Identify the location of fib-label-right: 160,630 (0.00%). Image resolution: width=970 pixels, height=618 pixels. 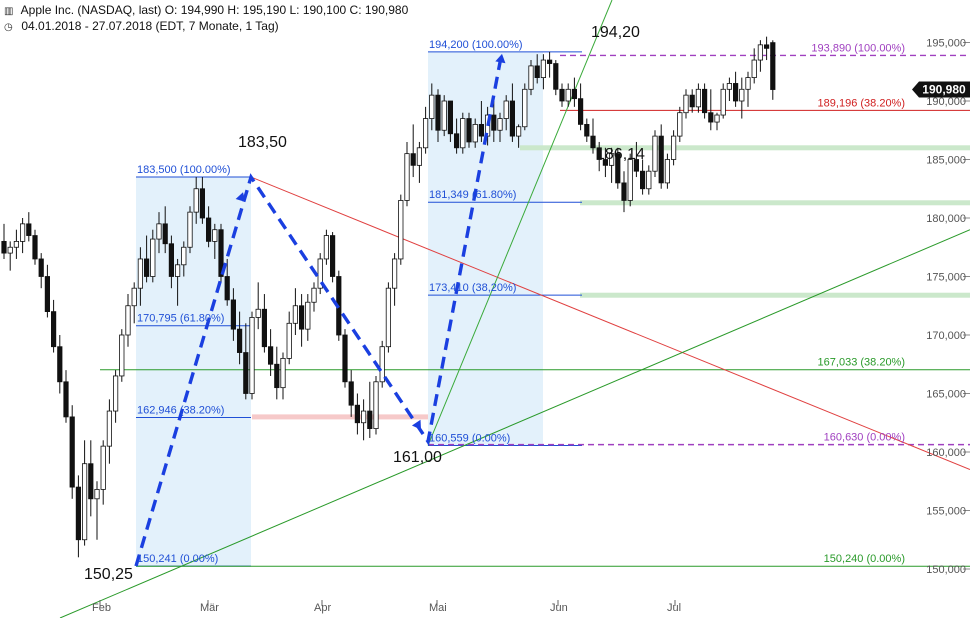
(864, 438).